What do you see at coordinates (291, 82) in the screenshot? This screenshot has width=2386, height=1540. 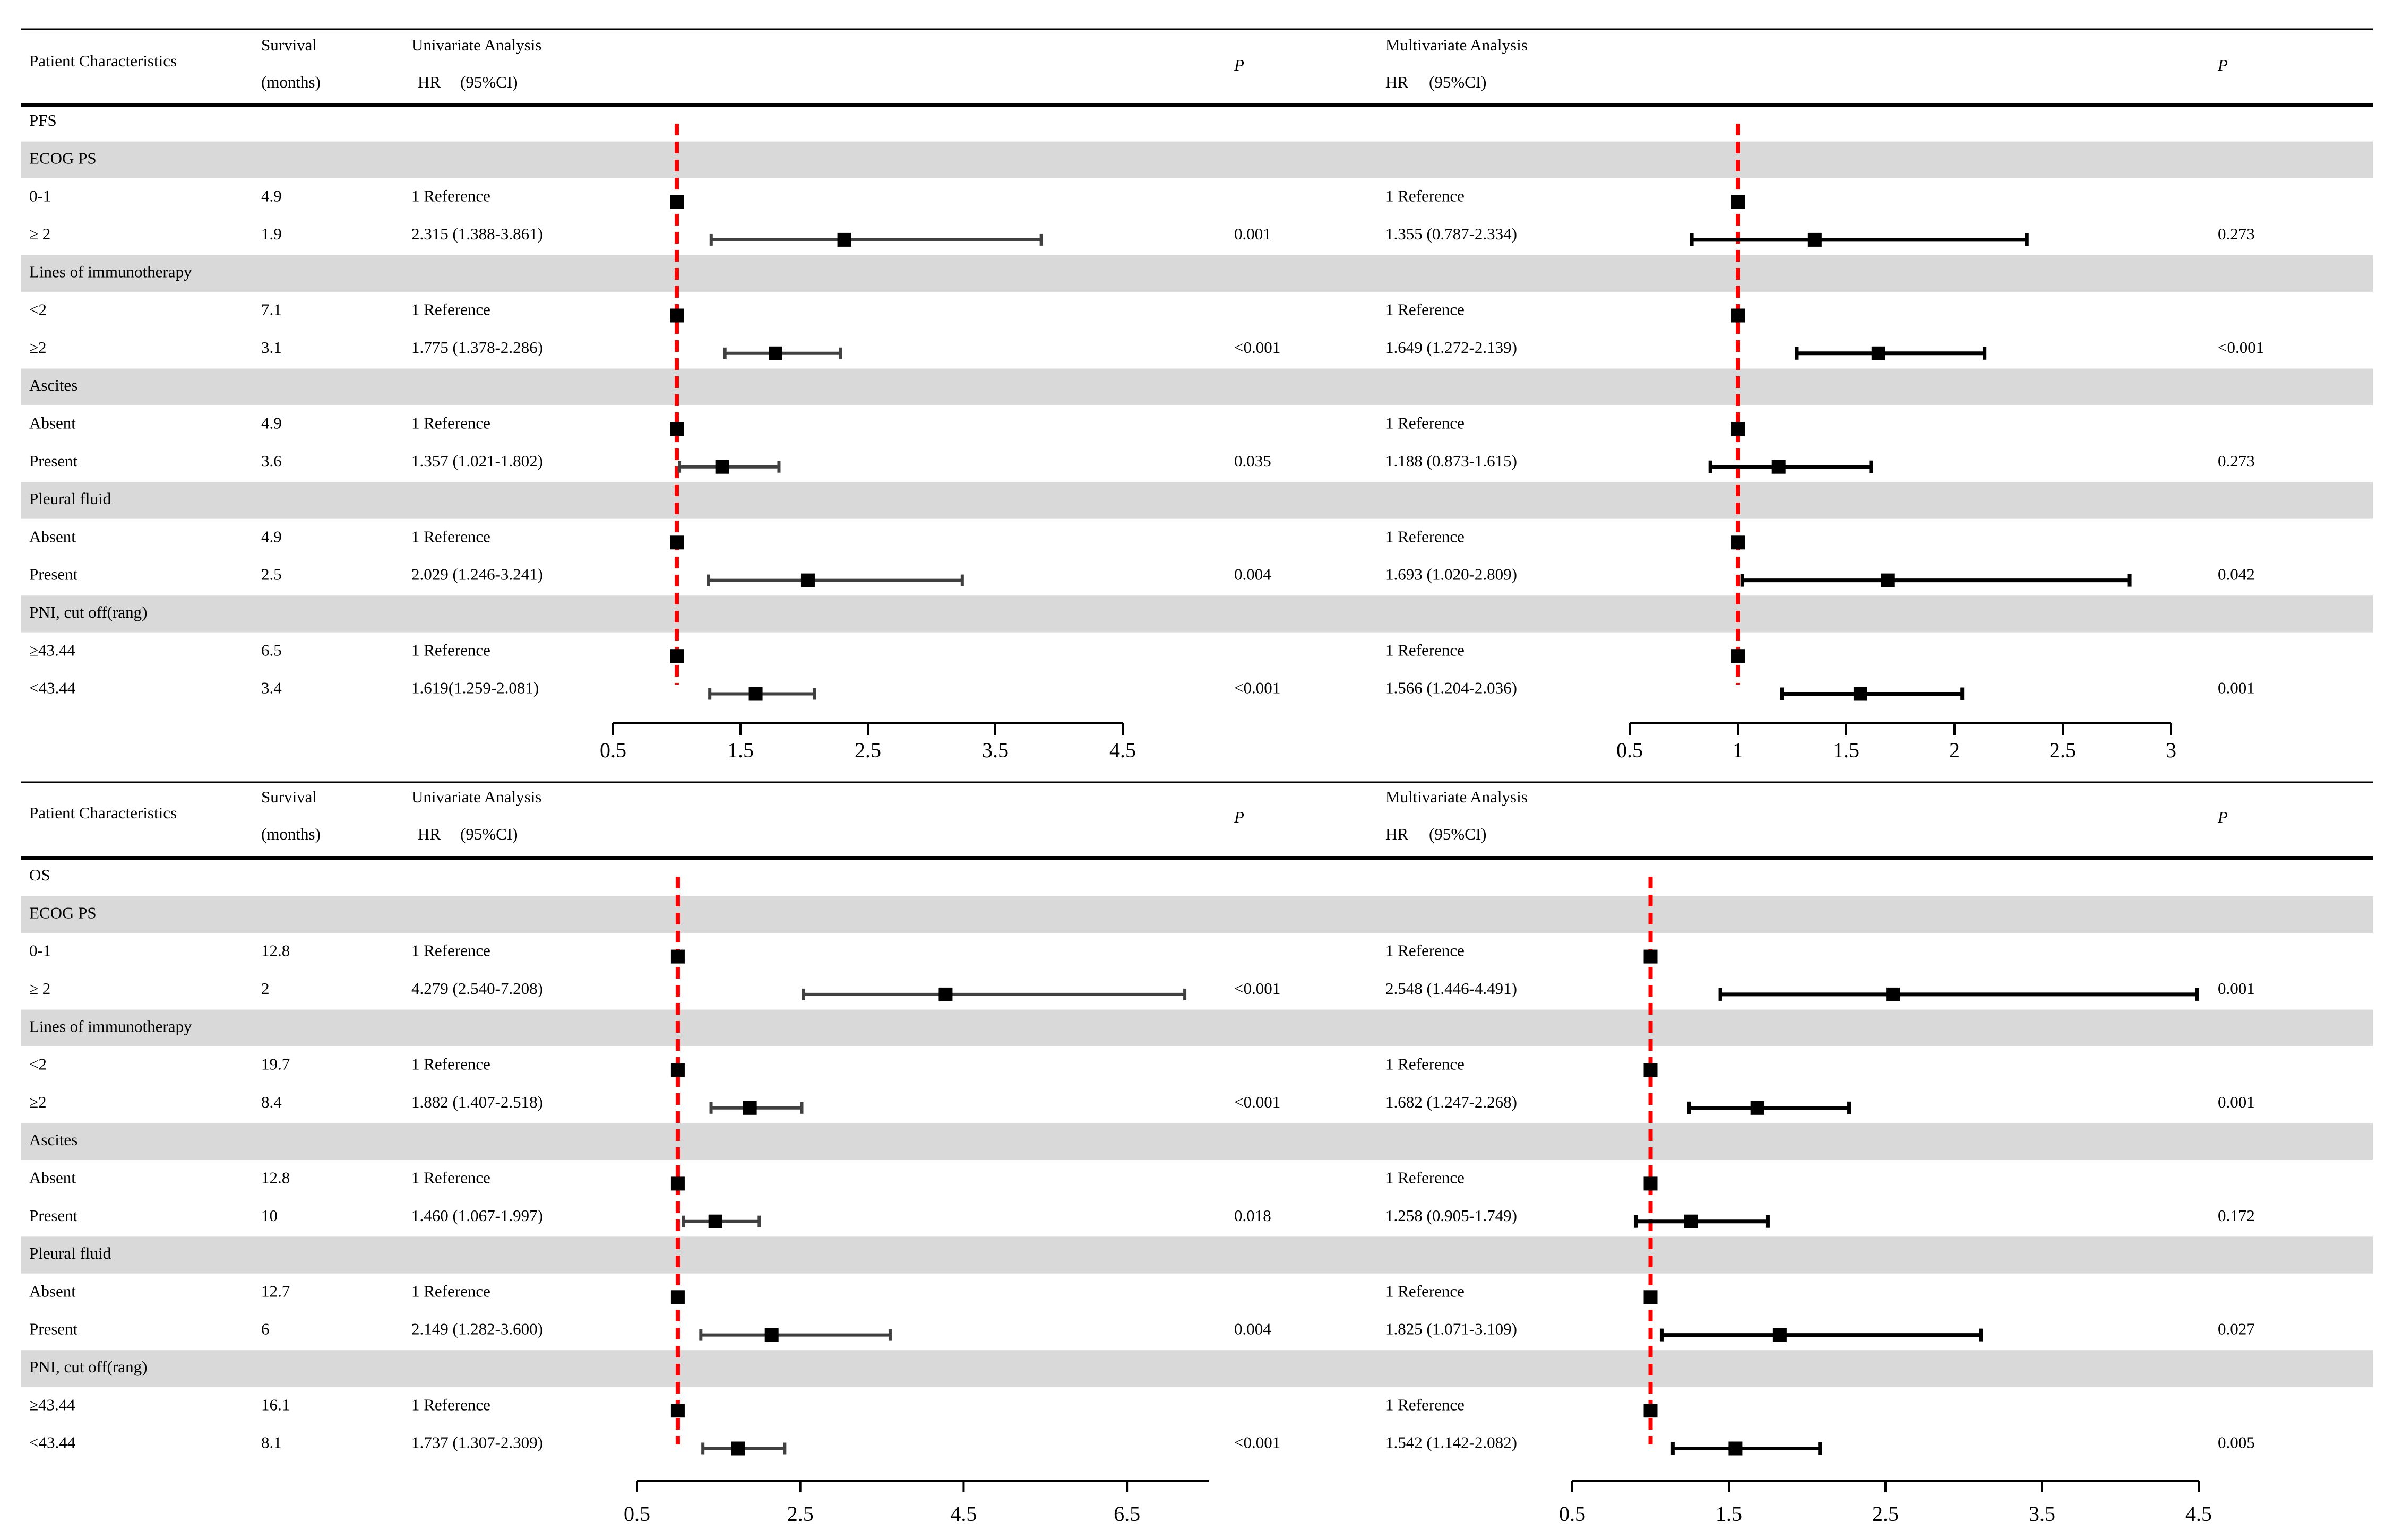 I see `header-survival-unit: (months)` at bounding box center [291, 82].